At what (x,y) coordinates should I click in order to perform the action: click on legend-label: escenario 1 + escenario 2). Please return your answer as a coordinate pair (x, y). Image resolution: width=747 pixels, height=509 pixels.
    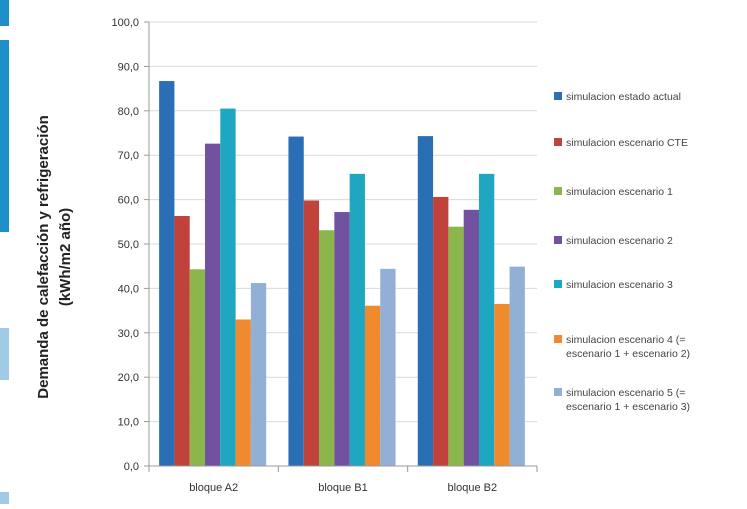
    Looking at the image, I should click on (628, 354).